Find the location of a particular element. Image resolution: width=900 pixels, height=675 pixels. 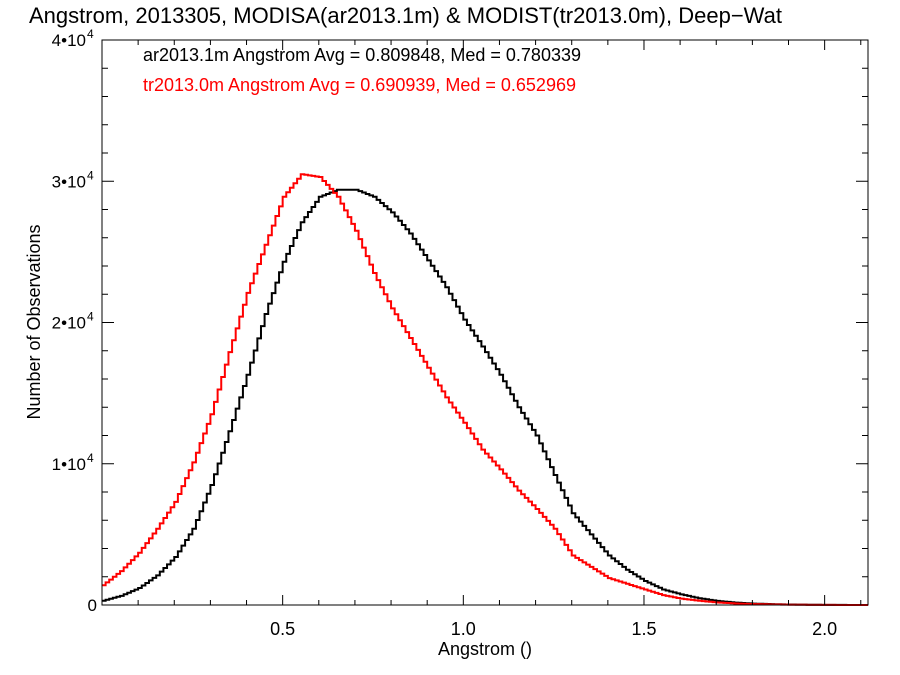

x-tick-label: 1.0 is located at coordinates (463, 629).